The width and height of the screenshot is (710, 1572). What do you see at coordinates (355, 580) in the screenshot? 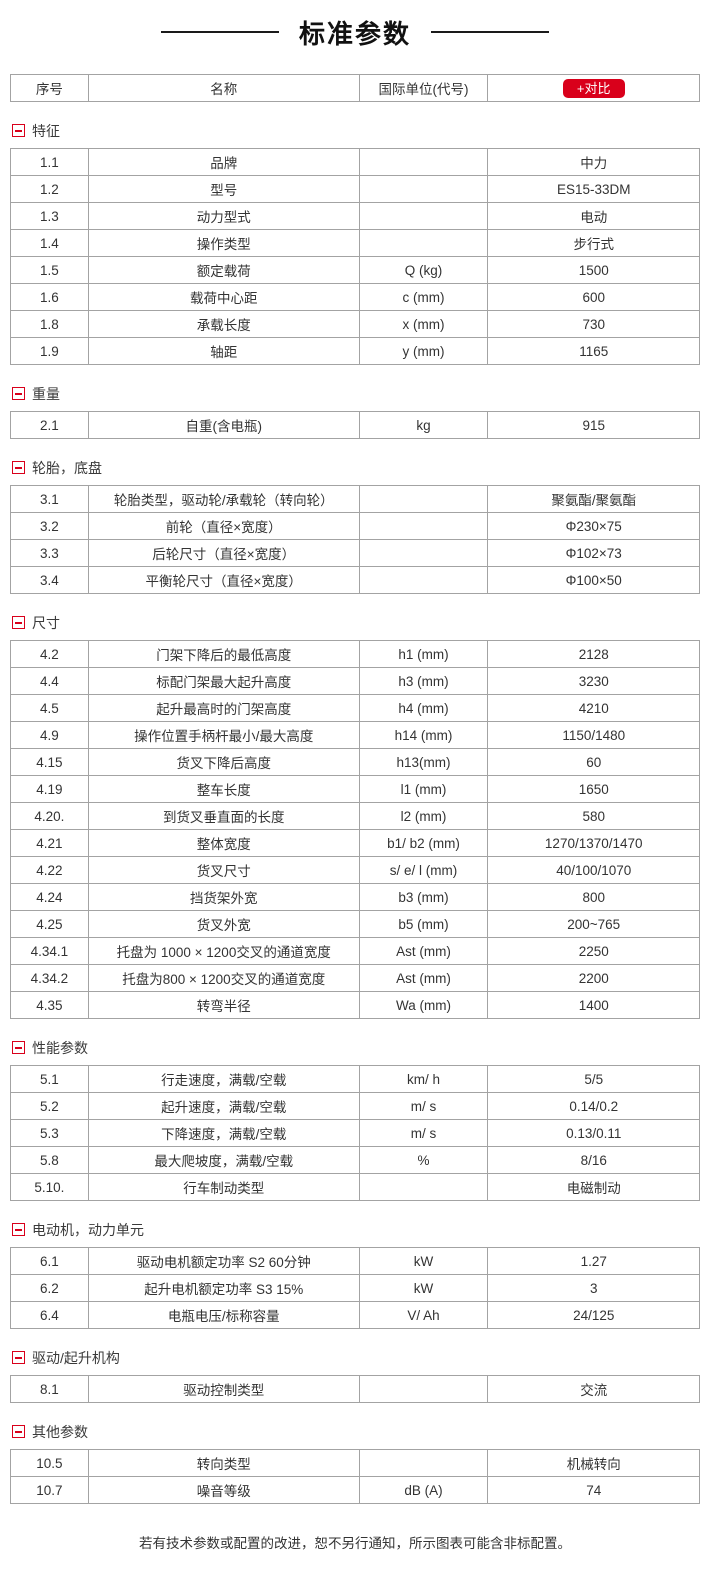
I see `table-row: 3.4 平衡轮尺寸（直径×宽度） Φ100×50` at bounding box center [355, 580].